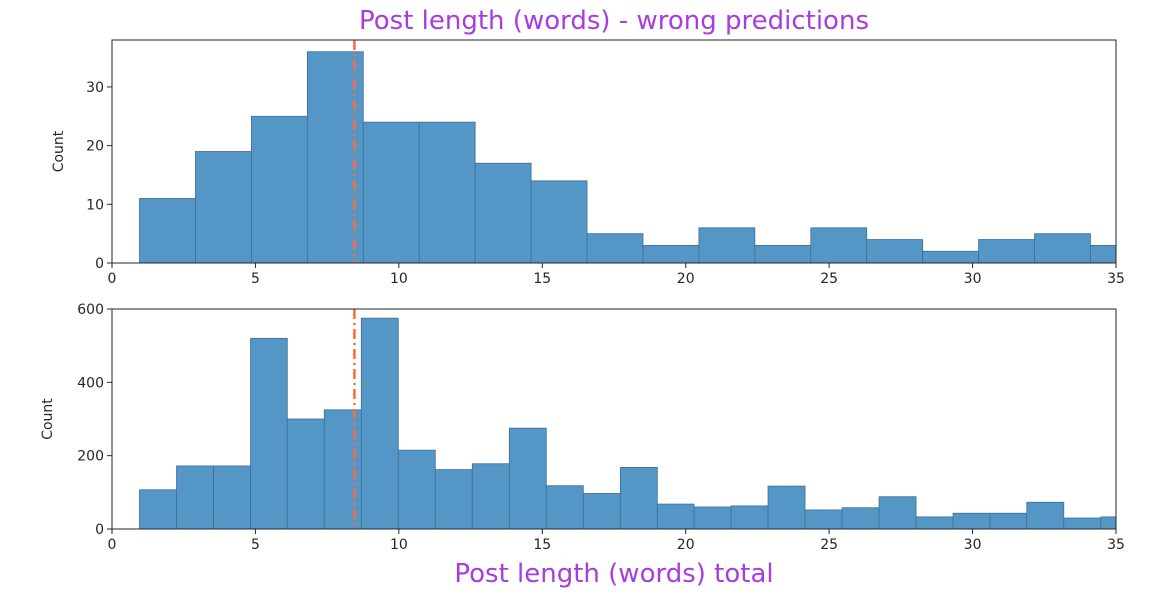  What do you see at coordinates (90, 457) in the screenshot?
I see `y-tick-label: 200` at bounding box center [90, 457].